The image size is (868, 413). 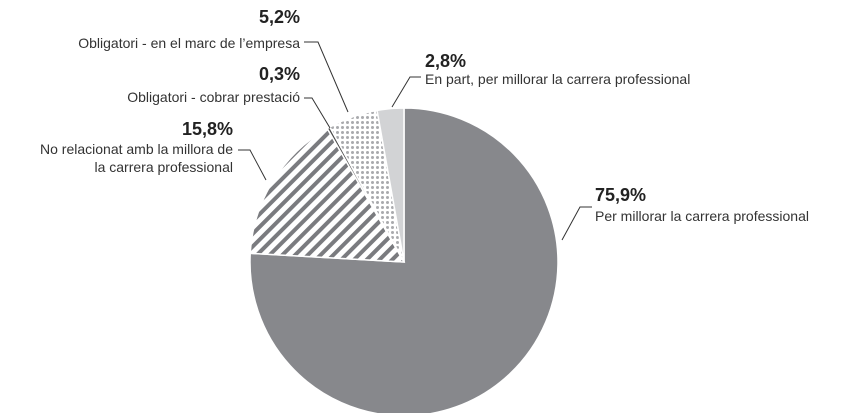 What do you see at coordinates (189, 43) in the screenshot?
I see `slice-label: Obligatori - en el marc de l’empresa` at bounding box center [189, 43].